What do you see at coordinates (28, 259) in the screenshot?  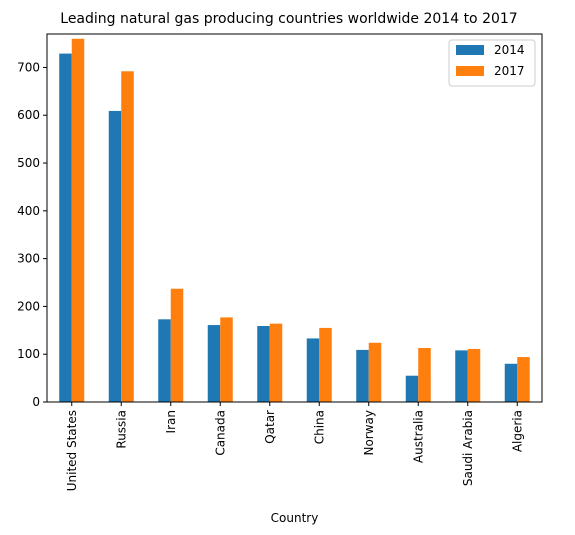 I see `y-tick-label: 300` at bounding box center [28, 259].